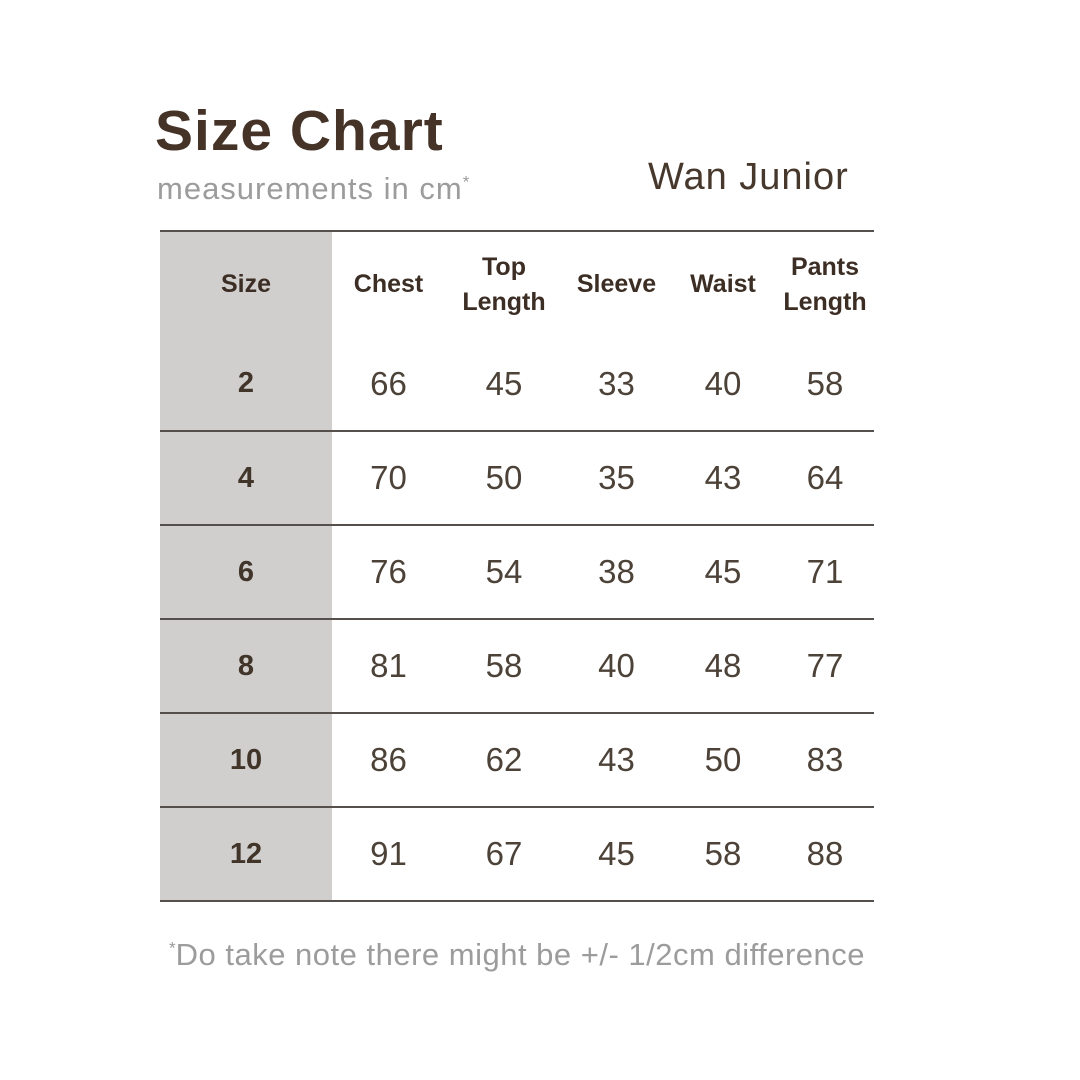  I want to click on subtitle-asterisk: *, so click(466, 182).